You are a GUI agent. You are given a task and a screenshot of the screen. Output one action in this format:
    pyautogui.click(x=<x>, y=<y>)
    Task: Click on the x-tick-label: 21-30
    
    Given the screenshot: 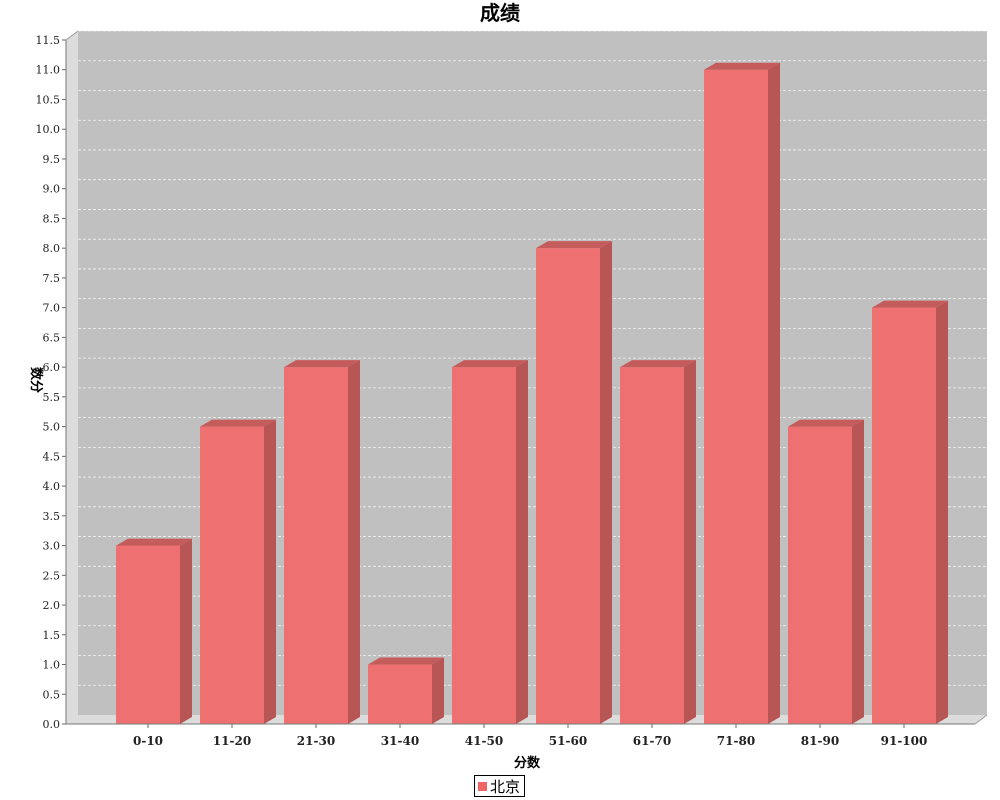 What is the action you would take?
    pyautogui.click(x=316, y=741)
    